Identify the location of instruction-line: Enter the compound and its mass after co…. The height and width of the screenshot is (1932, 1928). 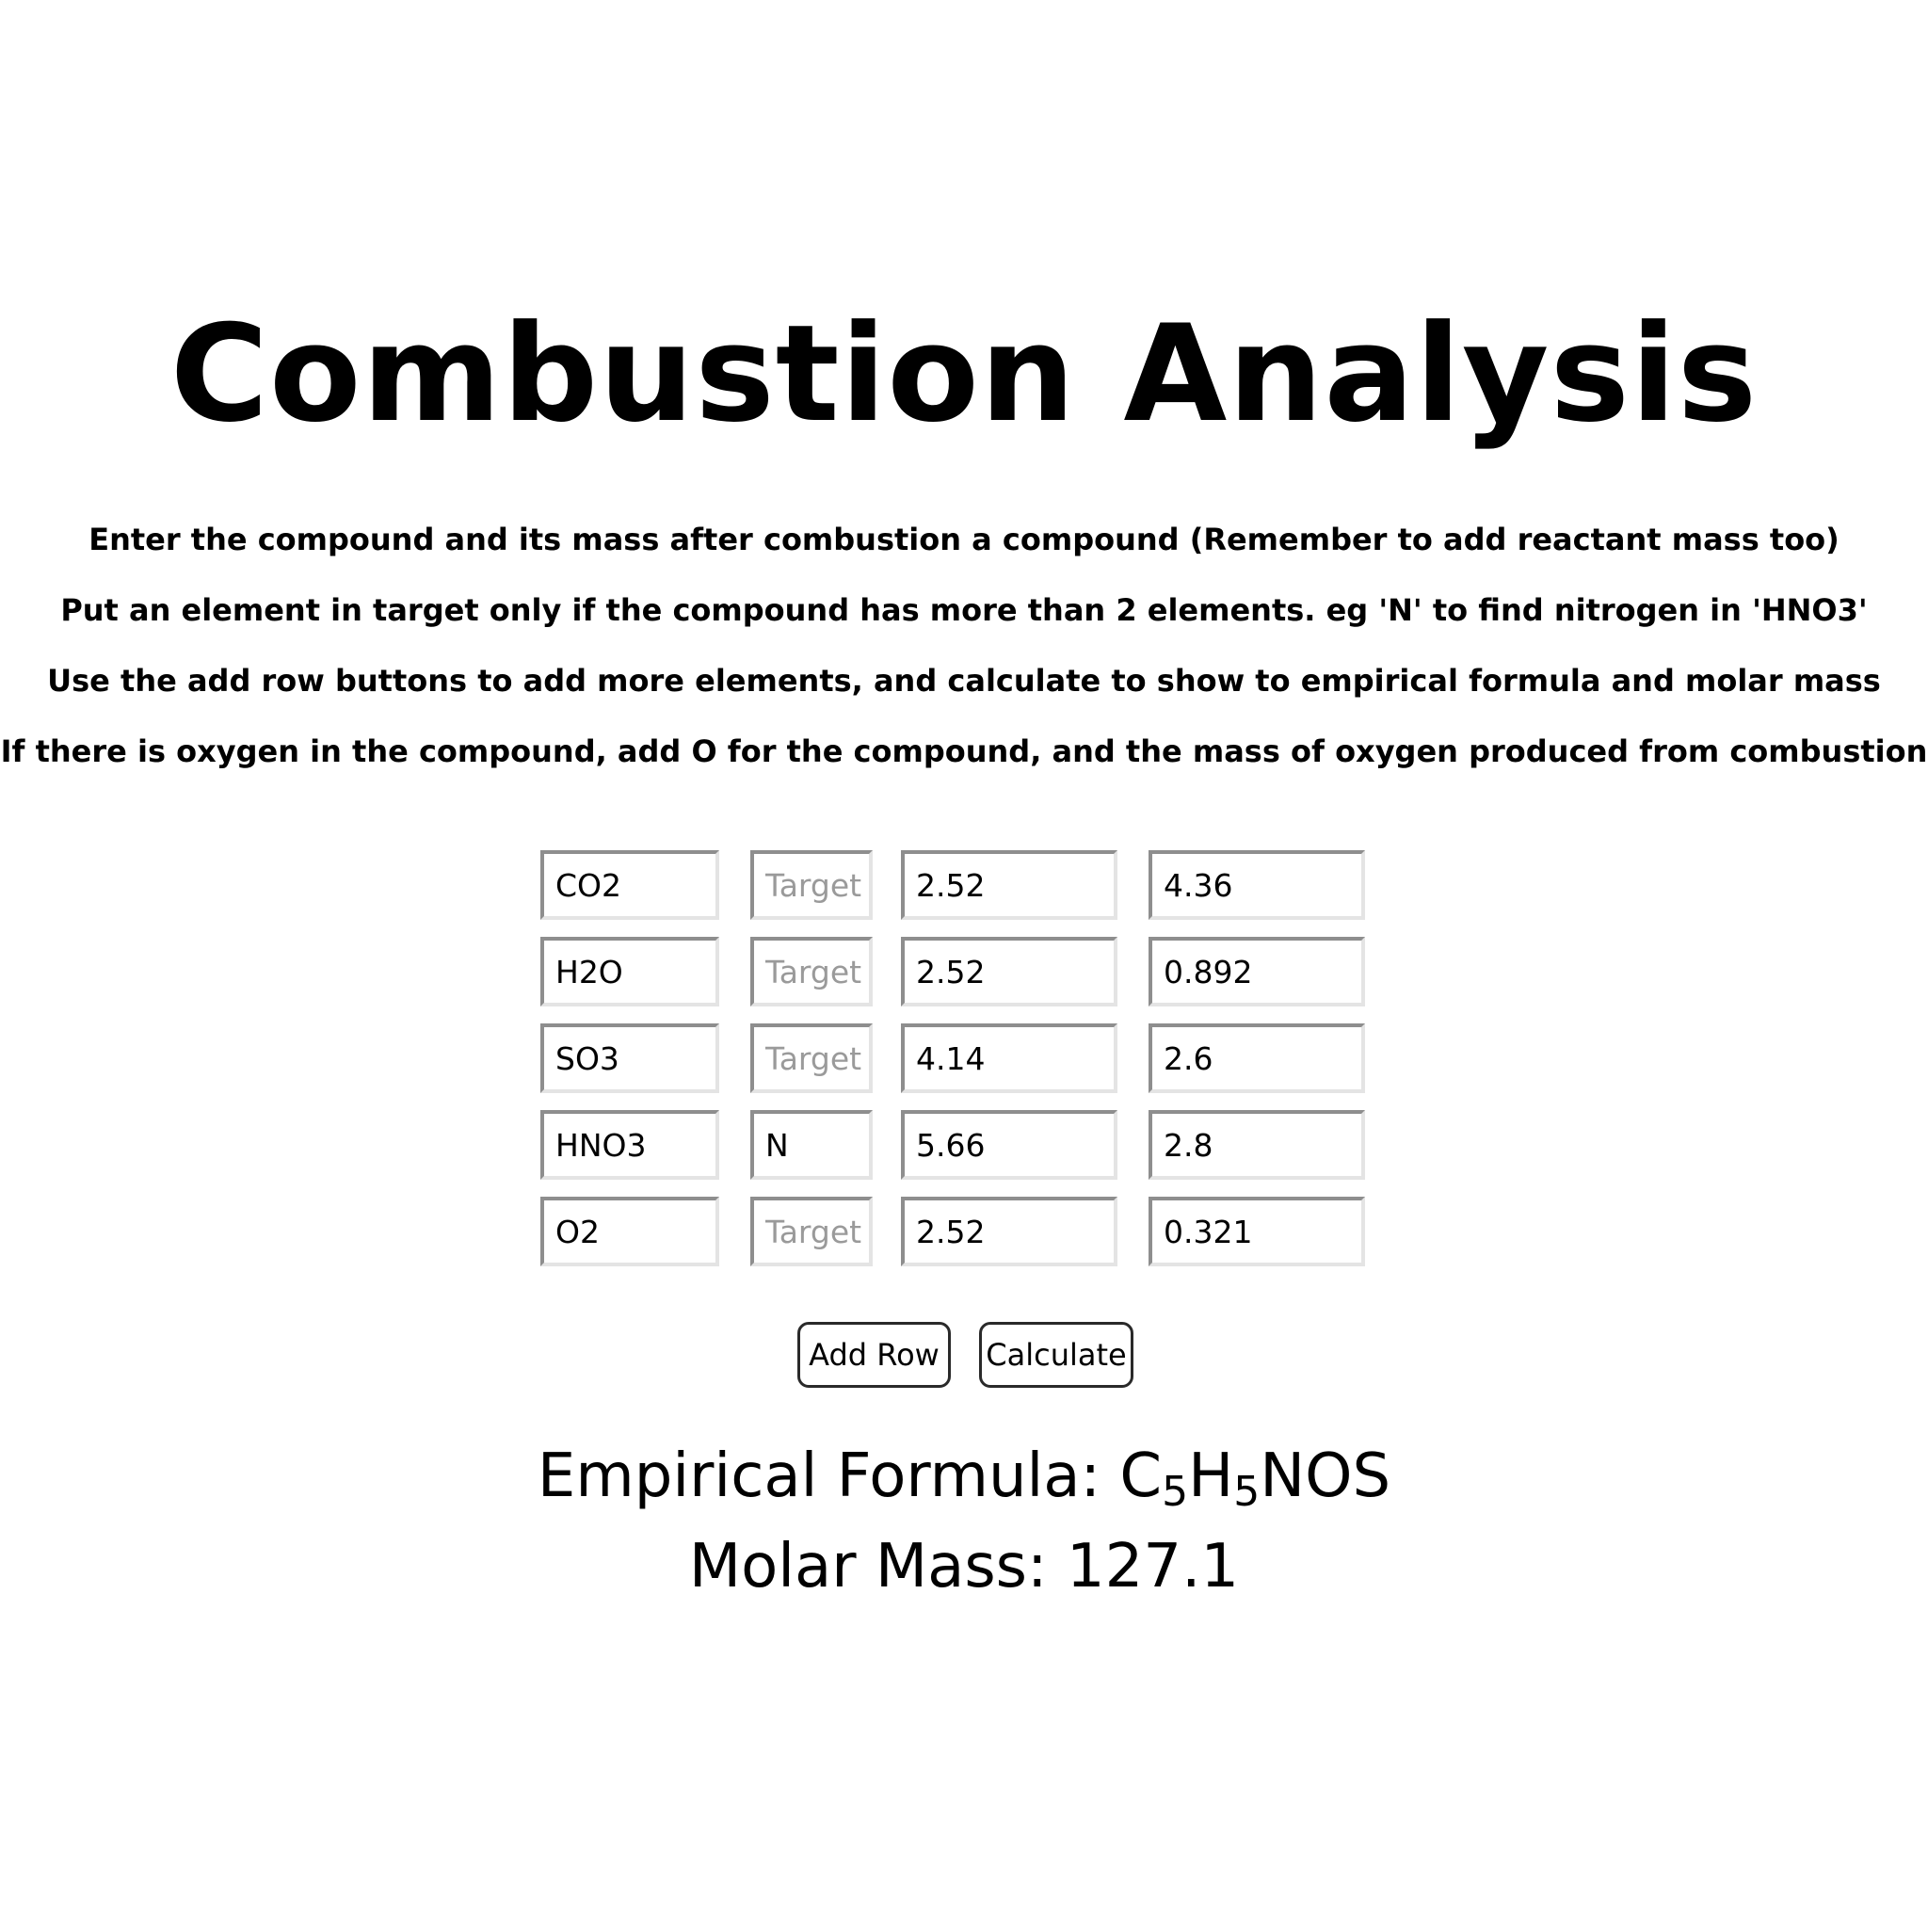
(964, 539).